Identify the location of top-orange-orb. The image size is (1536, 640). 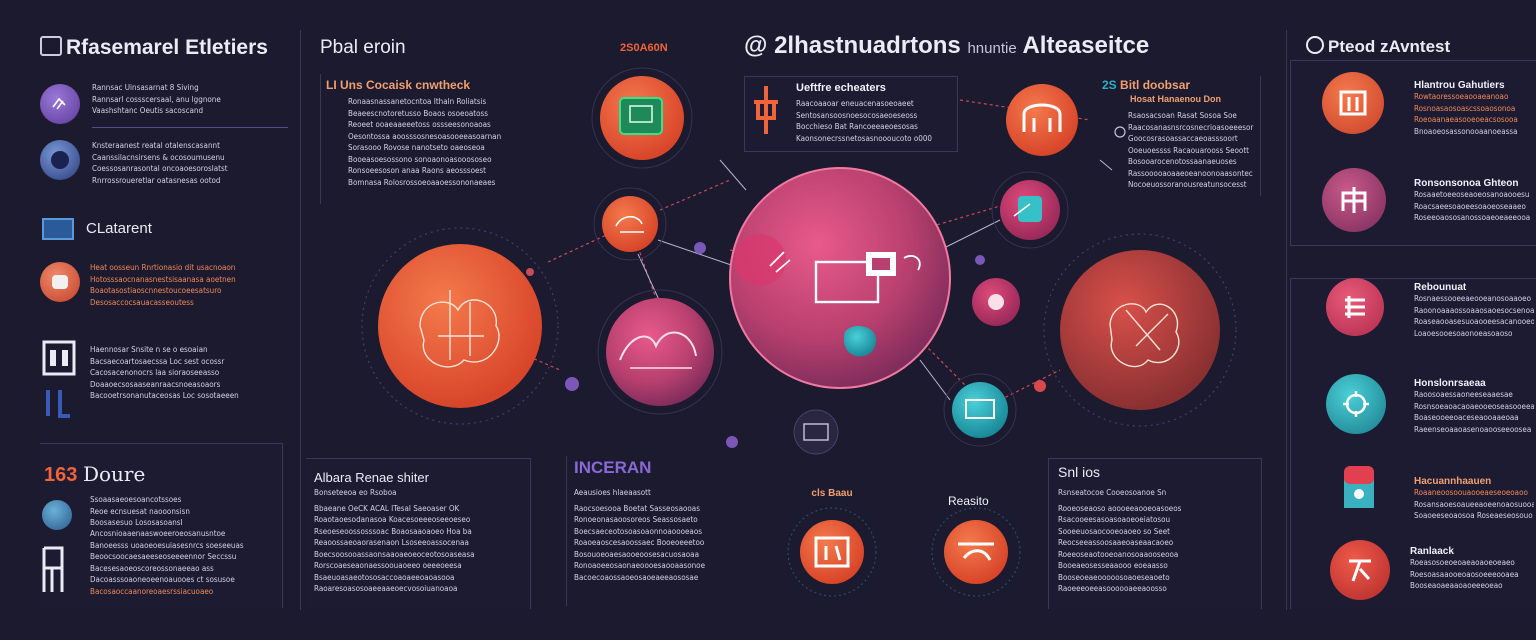
(642, 118).